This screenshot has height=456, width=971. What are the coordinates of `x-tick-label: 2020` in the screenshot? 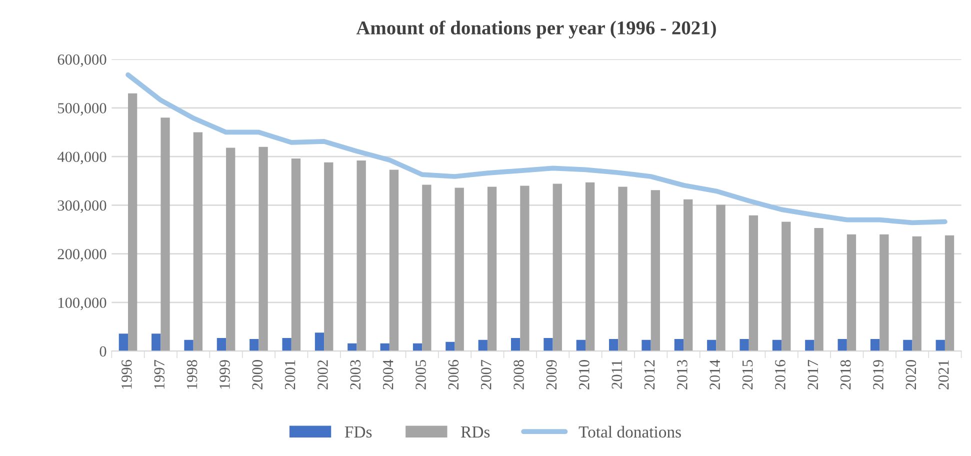 It's located at (911, 375).